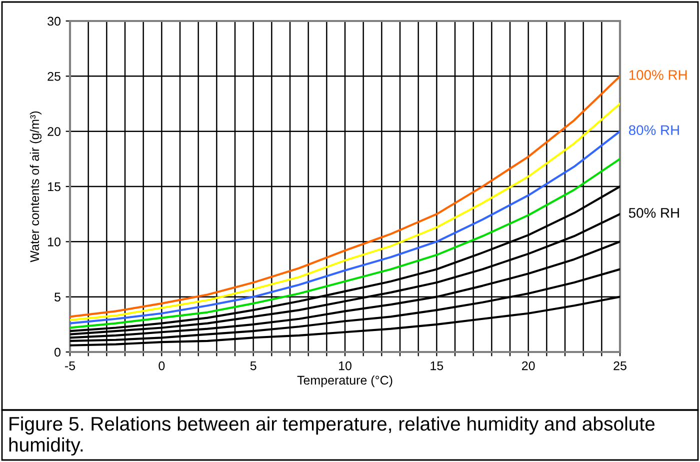 The image size is (700, 462). What do you see at coordinates (70, 365) in the screenshot?
I see `x-tick-label: -5` at bounding box center [70, 365].